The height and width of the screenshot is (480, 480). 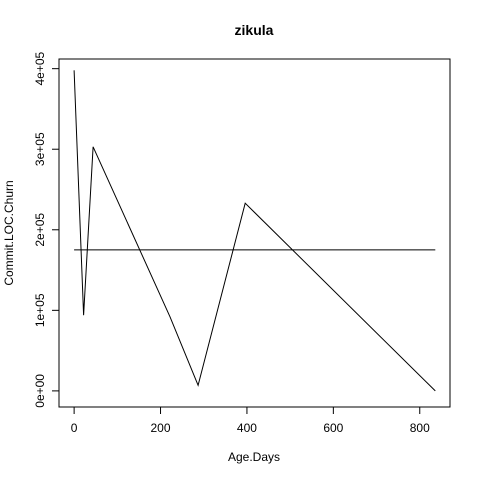 What do you see at coordinates (247, 428) in the screenshot?
I see `x-tick-label: 400` at bounding box center [247, 428].